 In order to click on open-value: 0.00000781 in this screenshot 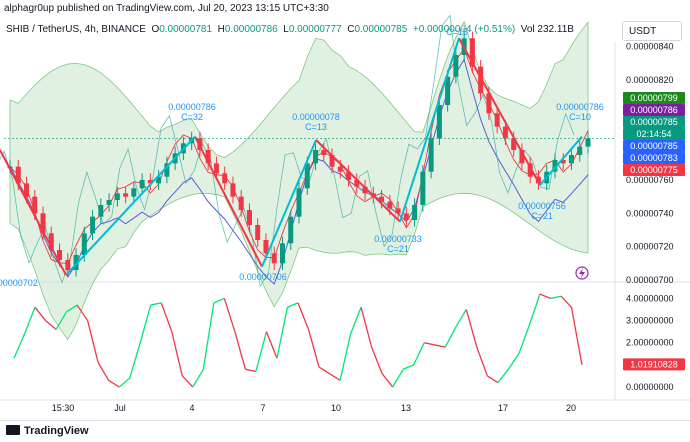, I will do `click(186, 29)`.